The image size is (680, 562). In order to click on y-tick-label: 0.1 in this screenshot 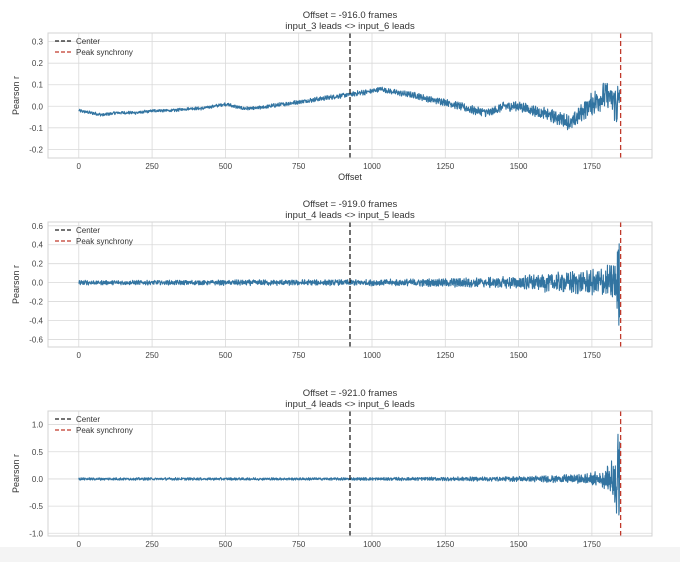, I will do `click(38, 85)`.